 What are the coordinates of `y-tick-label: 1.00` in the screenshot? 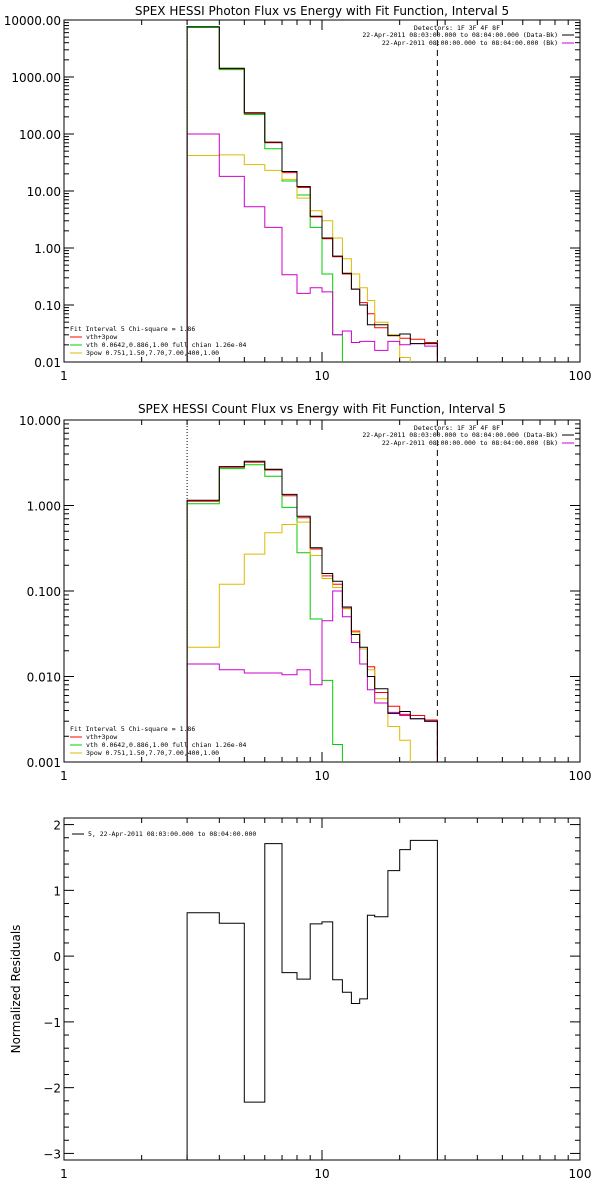 It's located at (47, 249).